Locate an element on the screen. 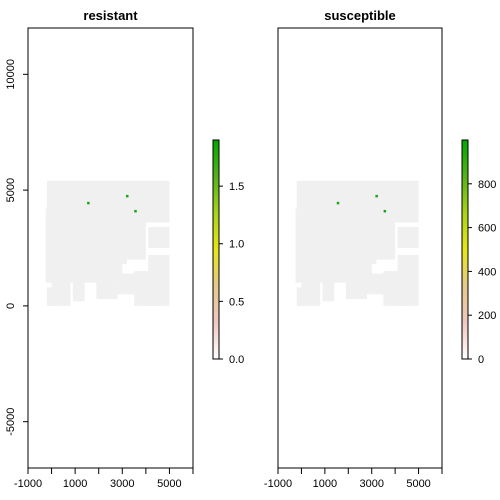 This screenshot has height=500, width=500. colorbar-tick-label: 1.5 is located at coordinates (236, 187).